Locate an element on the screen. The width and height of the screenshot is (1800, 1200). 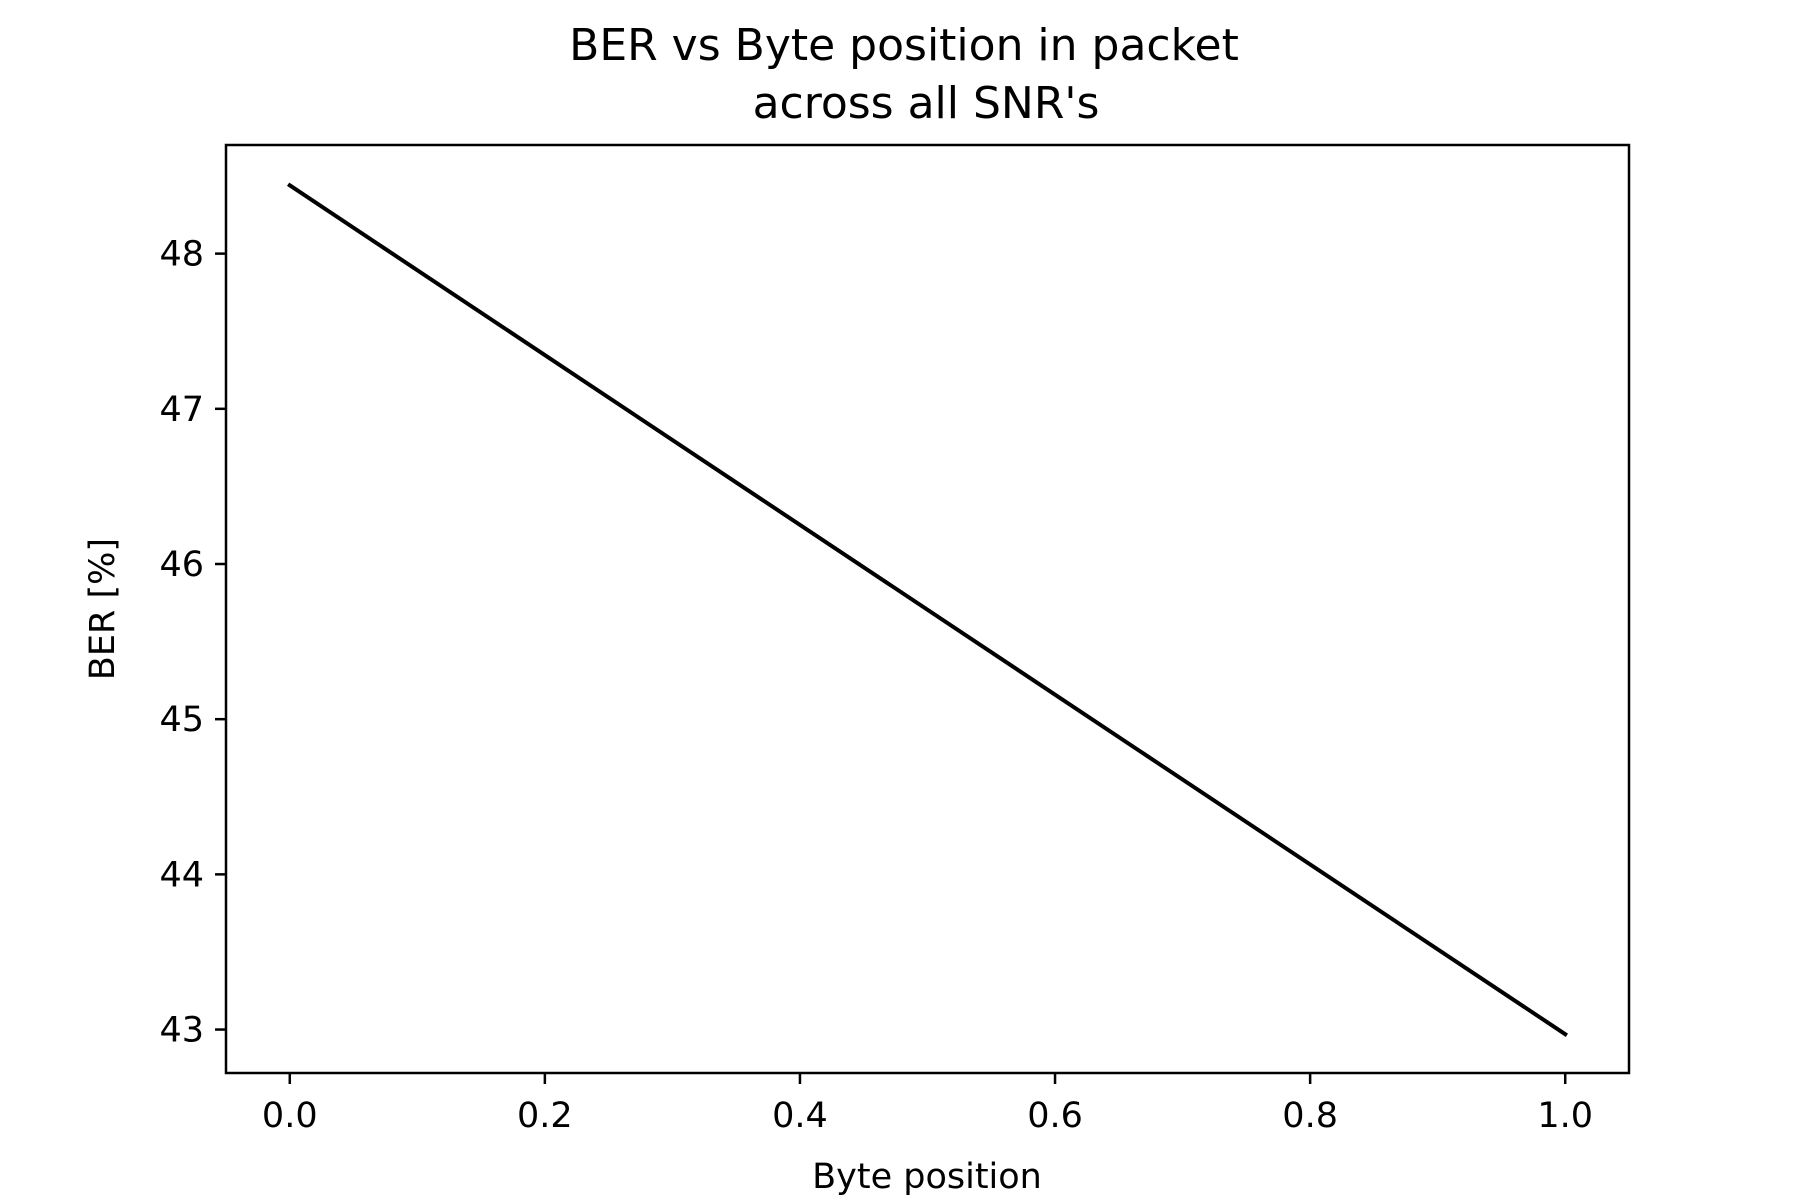
y-tick-label: 46 is located at coordinates (181, 565).